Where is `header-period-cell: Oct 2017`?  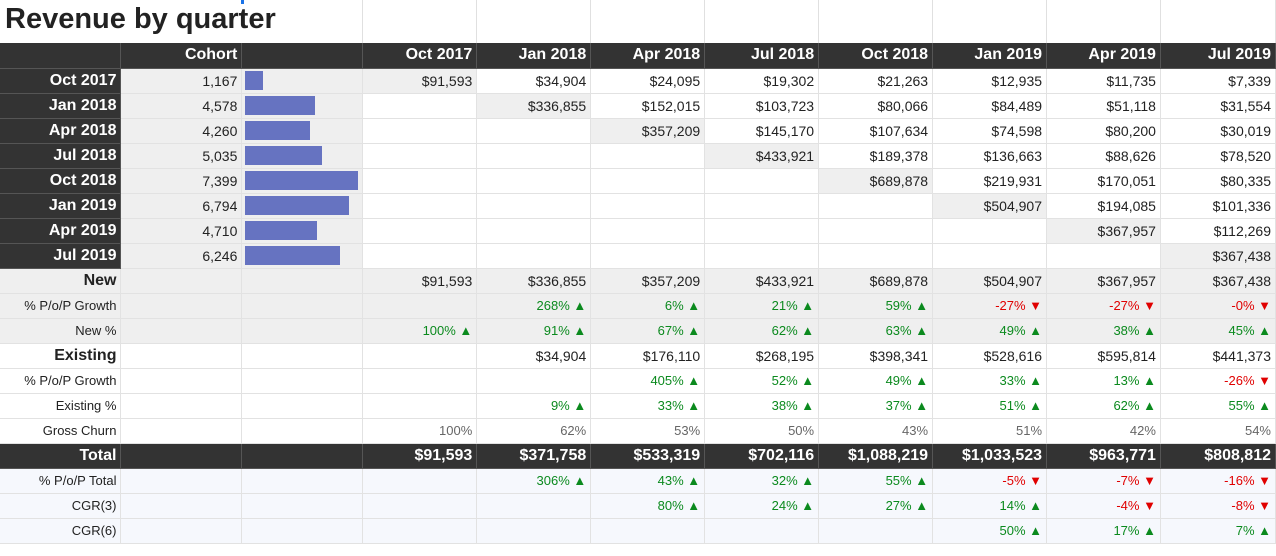
header-period-cell: Oct 2017 is located at coordinates (420, 56).